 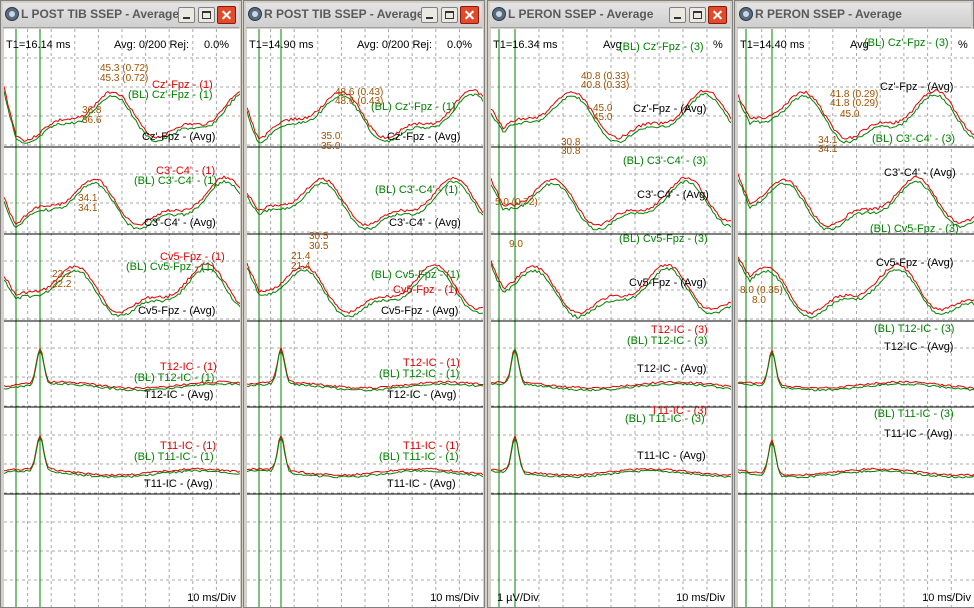 I want to click on window-title: R POST TIB SSEP - Average, so click(x=344, y=14).